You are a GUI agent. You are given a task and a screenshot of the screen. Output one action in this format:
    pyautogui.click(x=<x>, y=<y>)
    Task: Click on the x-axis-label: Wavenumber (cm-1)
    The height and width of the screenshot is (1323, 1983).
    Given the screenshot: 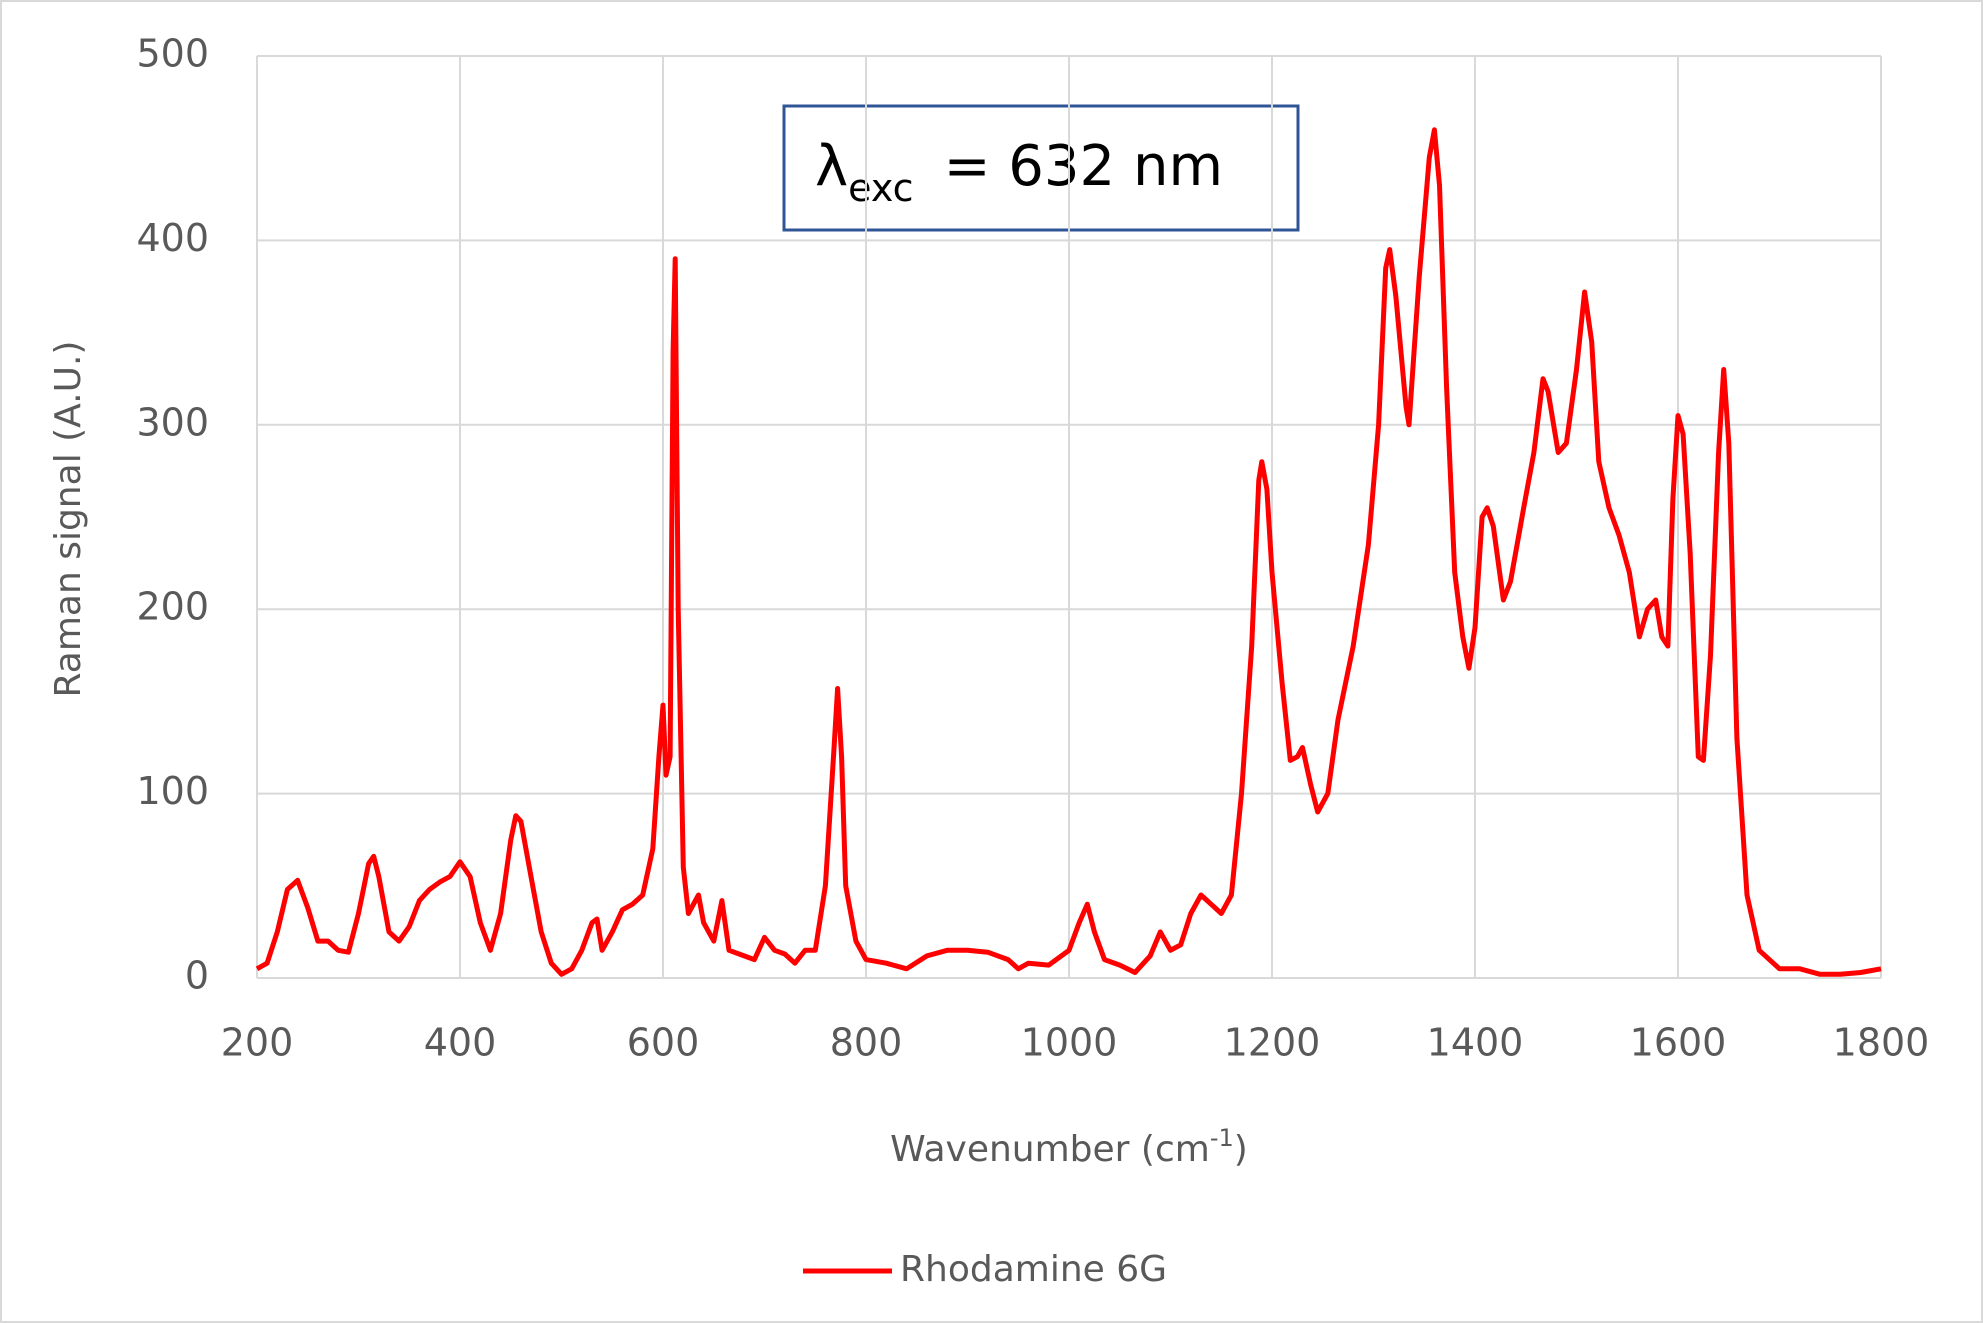 What is the action you would take?
    pyautogui.click(x=1069, y=1147)
    